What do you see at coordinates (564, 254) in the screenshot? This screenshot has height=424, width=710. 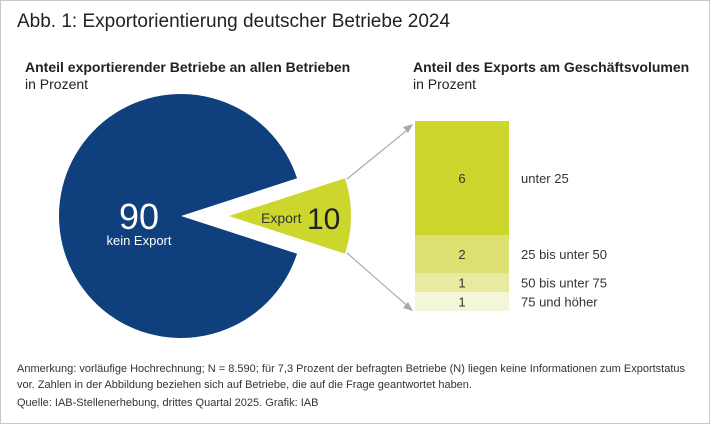 I see `bar-category-label: 25 bis unter 50` at bounding box center [564, 254].